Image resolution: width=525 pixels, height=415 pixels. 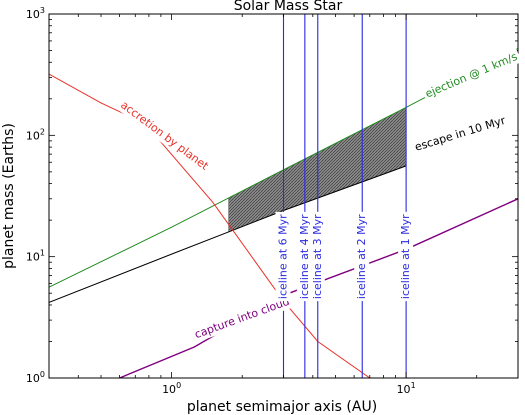 I want to click on x-tick-label: 10⁰, so click(x=171, y=388).